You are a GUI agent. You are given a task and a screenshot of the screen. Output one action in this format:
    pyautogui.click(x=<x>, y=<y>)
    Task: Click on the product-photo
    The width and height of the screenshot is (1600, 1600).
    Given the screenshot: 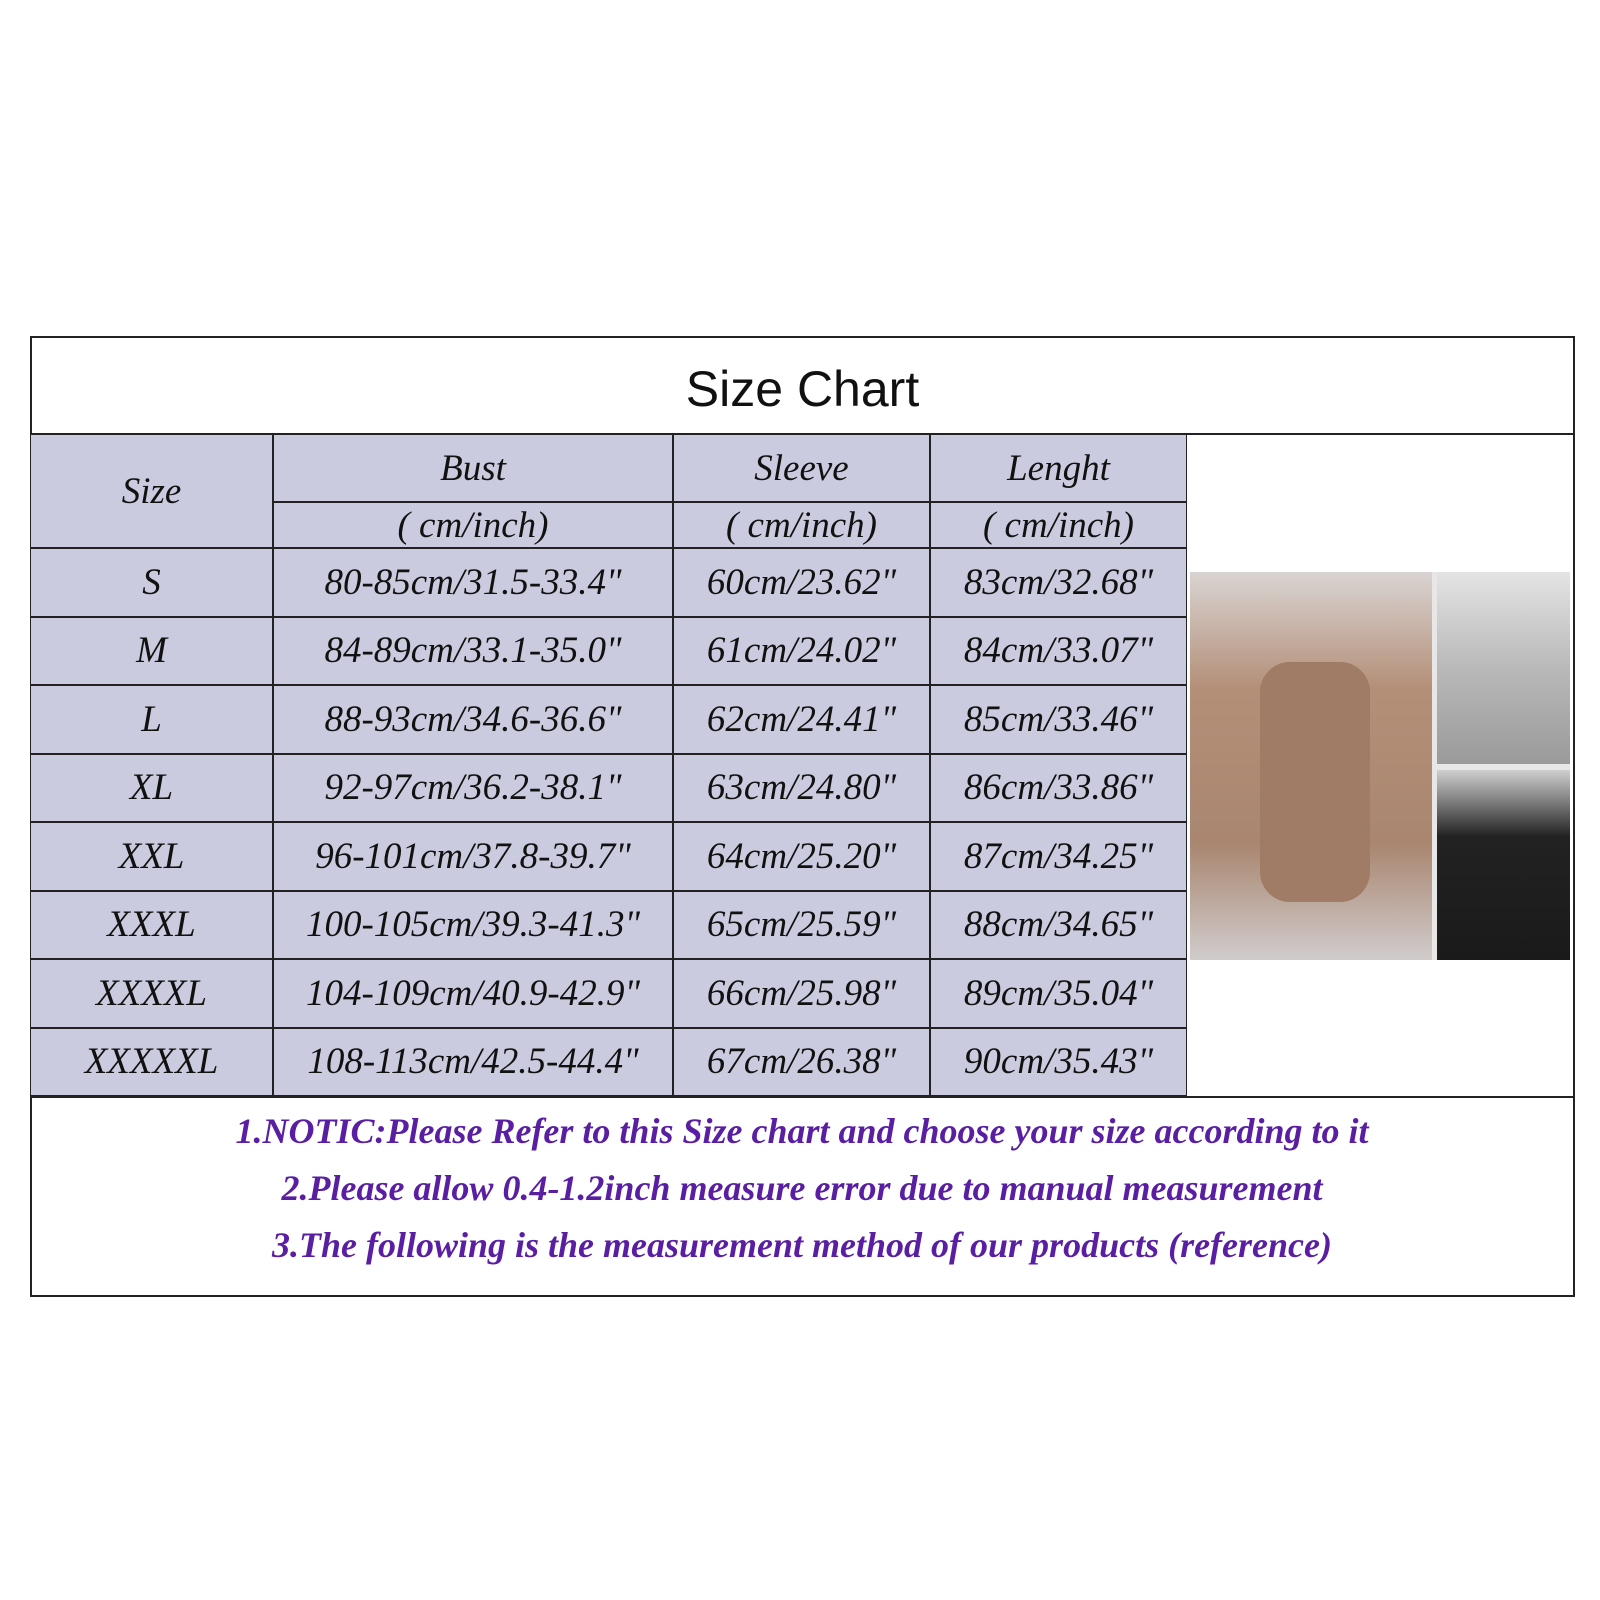 What is the action you would take?
    pyautogui.click(x=1380, y=766)
    